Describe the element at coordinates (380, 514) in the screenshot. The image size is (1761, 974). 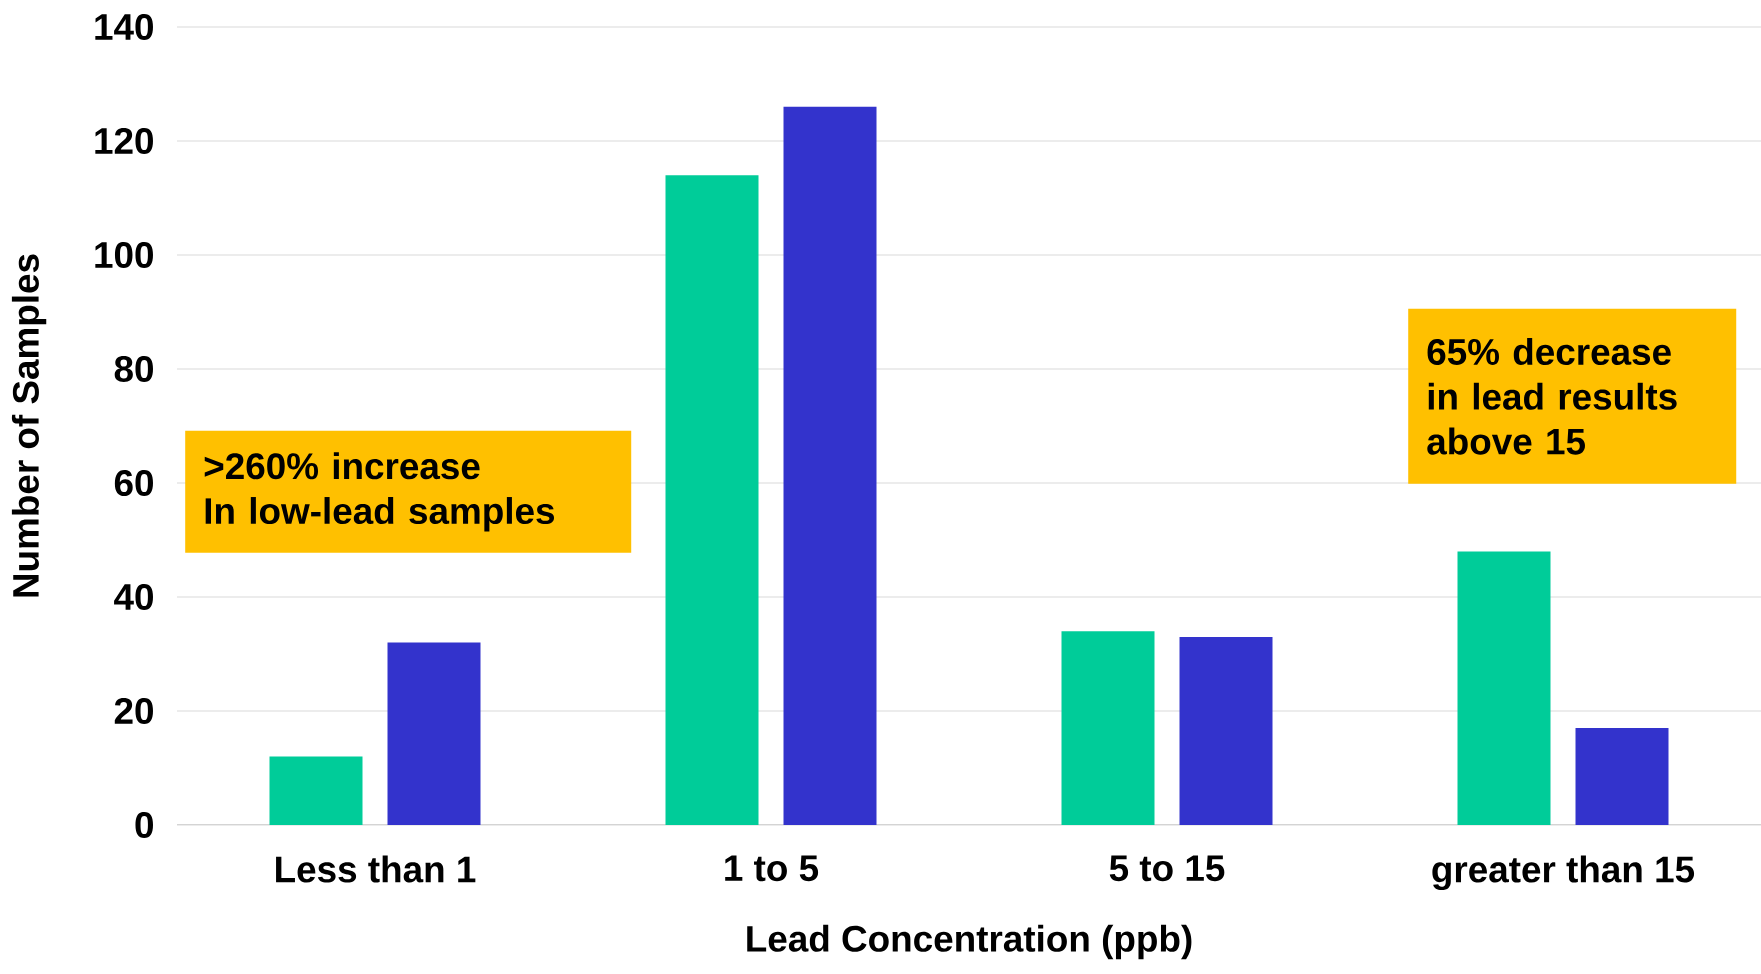
I see `annotation: In low-lead samples` at that location.